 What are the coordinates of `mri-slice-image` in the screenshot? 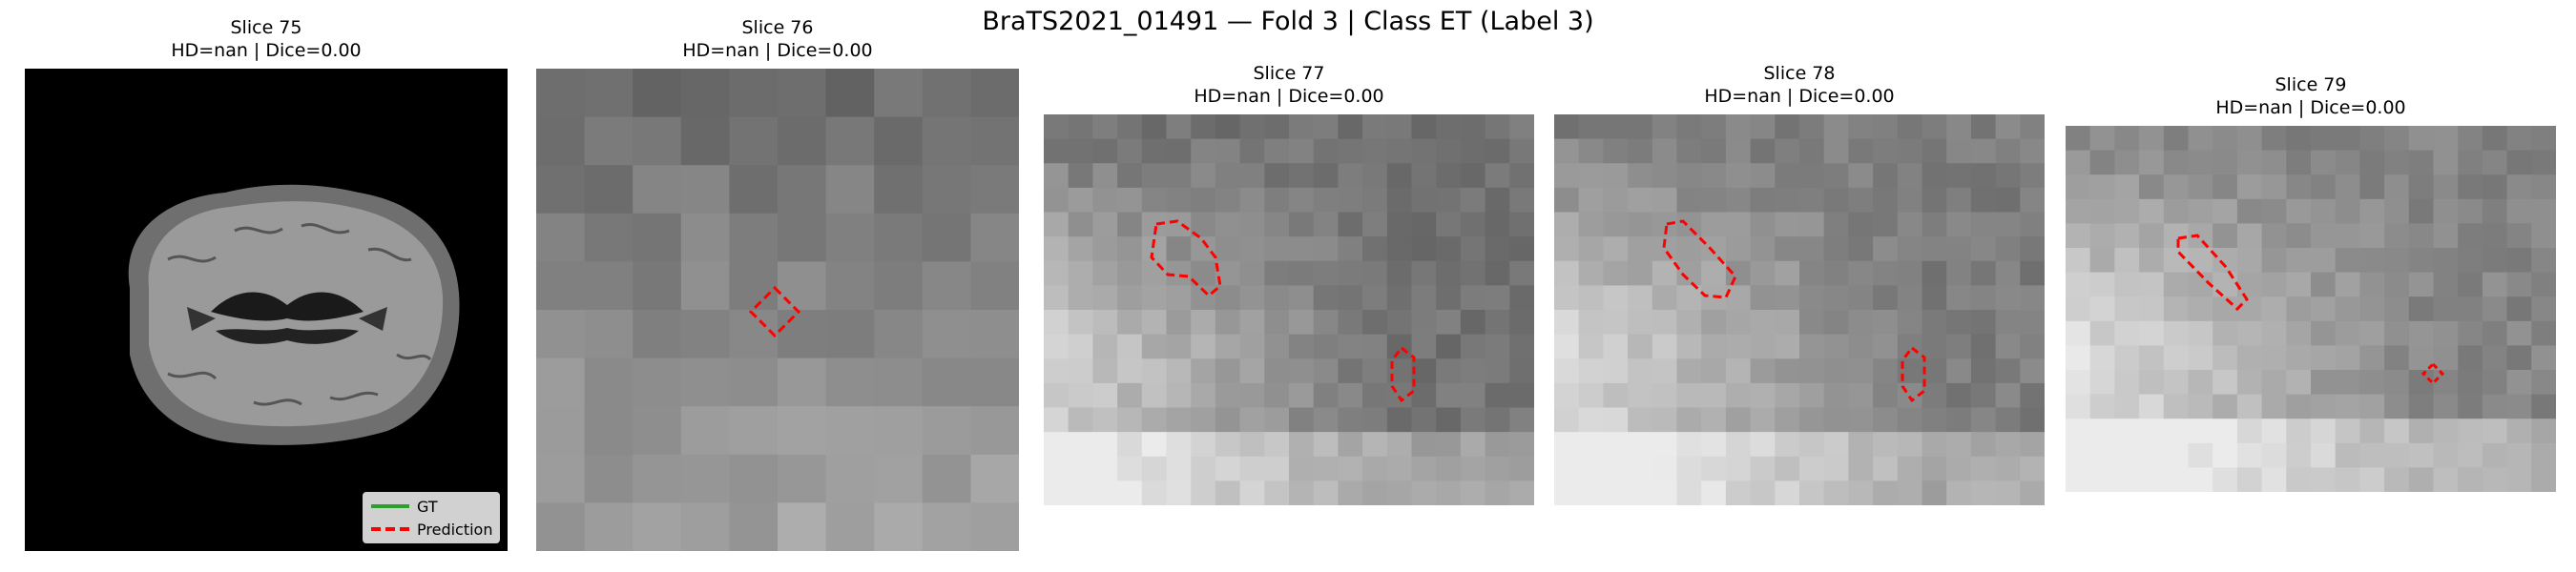 It's located at (2311, 309).